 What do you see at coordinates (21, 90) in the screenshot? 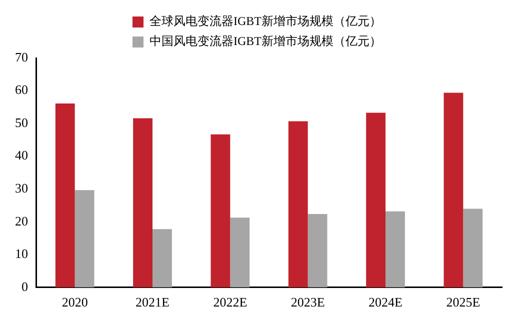
I see `y-tick-label: 60` at bounding box center [21, 90].